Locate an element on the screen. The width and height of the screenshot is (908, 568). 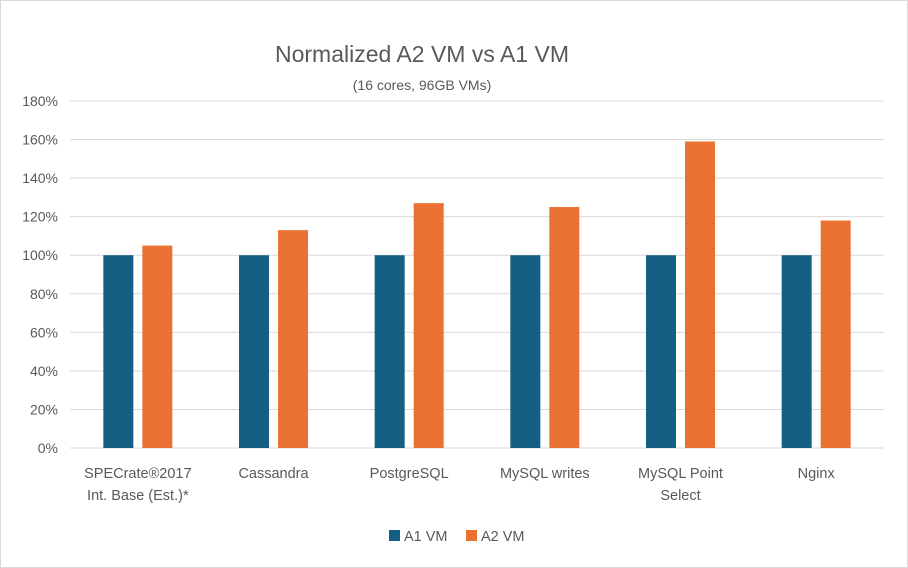
y-tick-label: 100% is located at coordinates (40, 255).